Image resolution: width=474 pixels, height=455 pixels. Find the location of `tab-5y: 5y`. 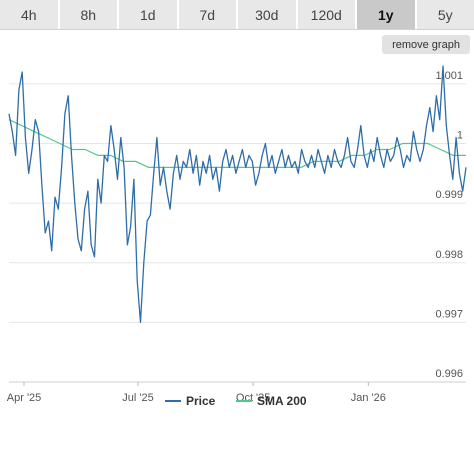

tab-5y: 5y is located at coordinates (445, 14).